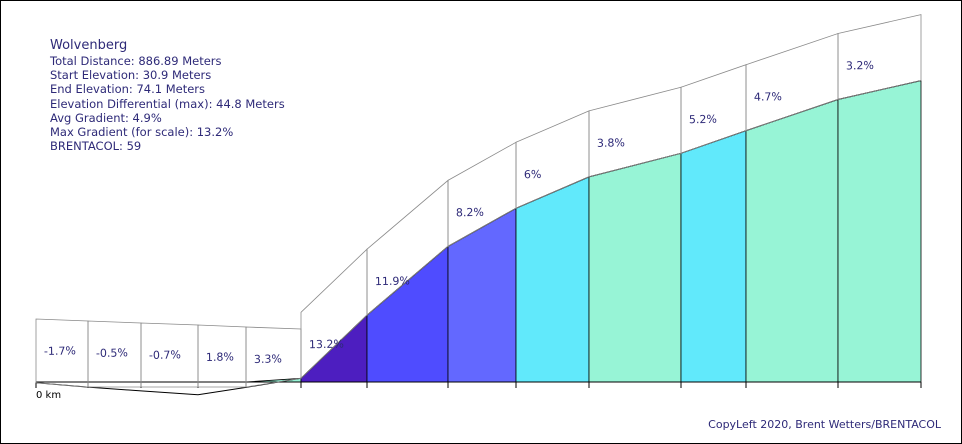 The height and width of the screenshot is (444, 962). Describe the element at coordinates (703, 120) in the screenshot. I see `gradient-label: 5.2%` at that location.